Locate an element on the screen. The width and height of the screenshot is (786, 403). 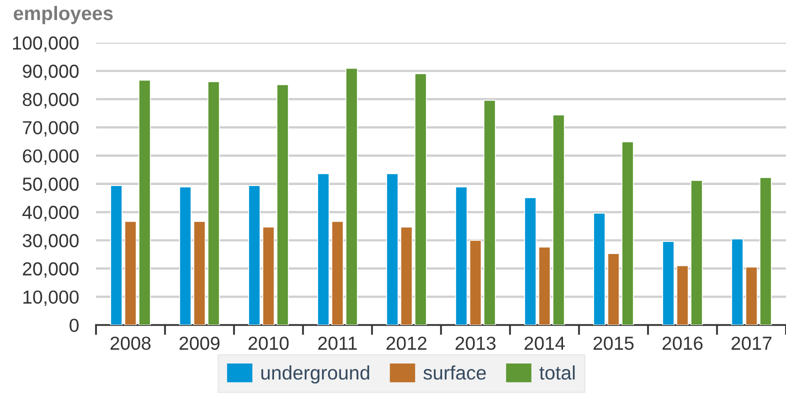
x-tick-label: 2012 is located at coordinates (406, 343).